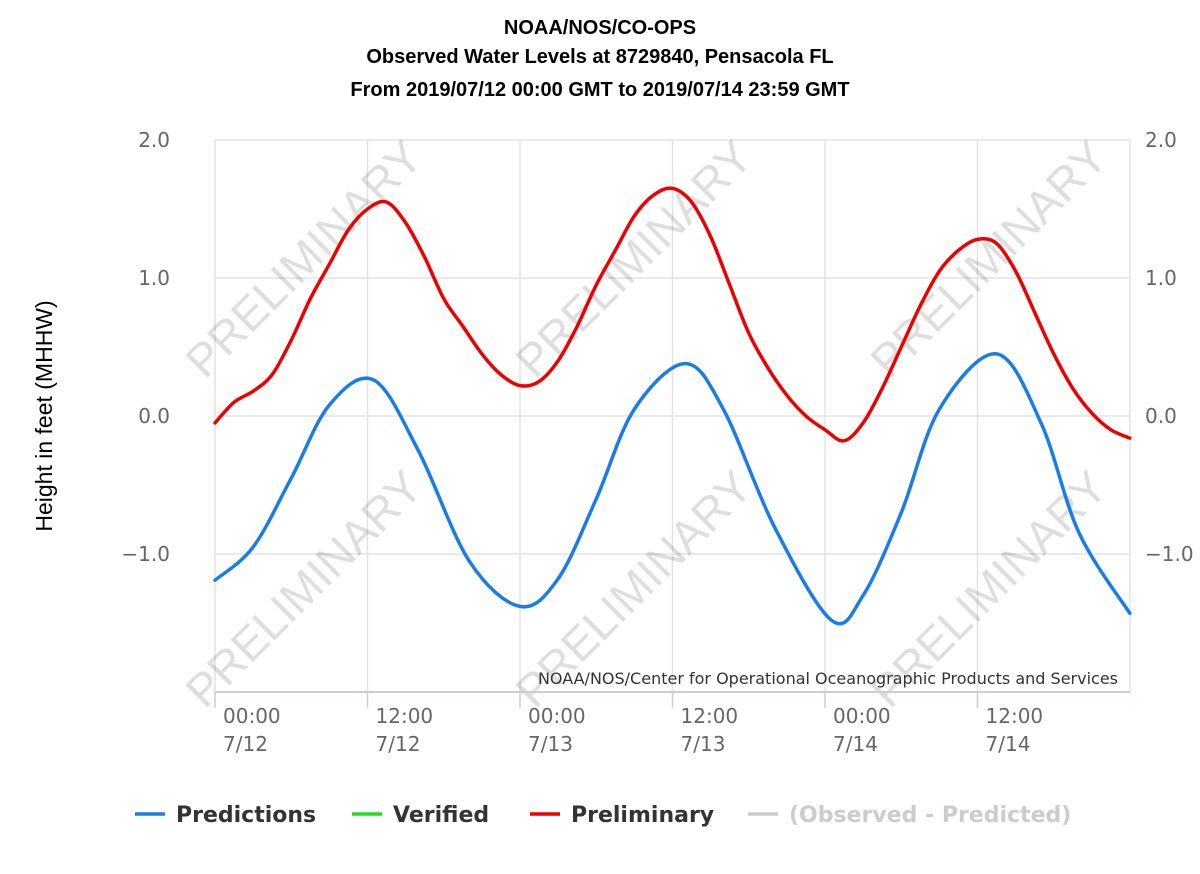  I want to click on y-tick-label-right: −1.0, so click(1169, 554).